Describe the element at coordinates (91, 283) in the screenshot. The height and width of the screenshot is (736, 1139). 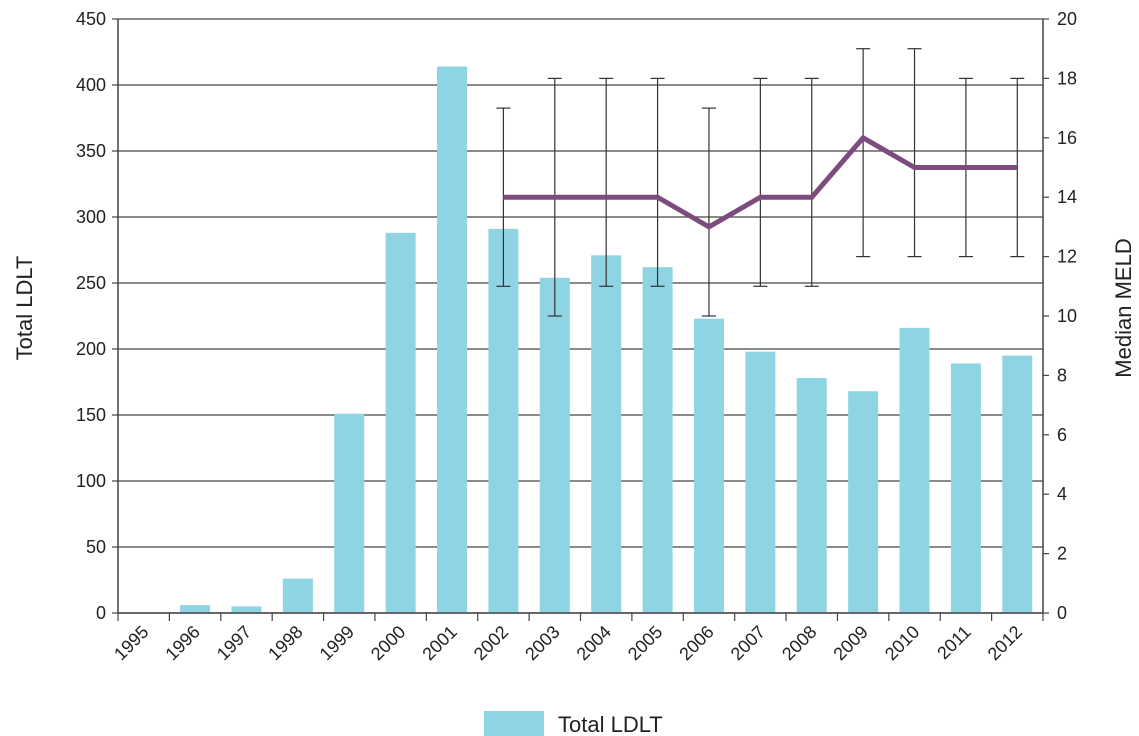
I see `y-tick-label-250: 250` at that location.